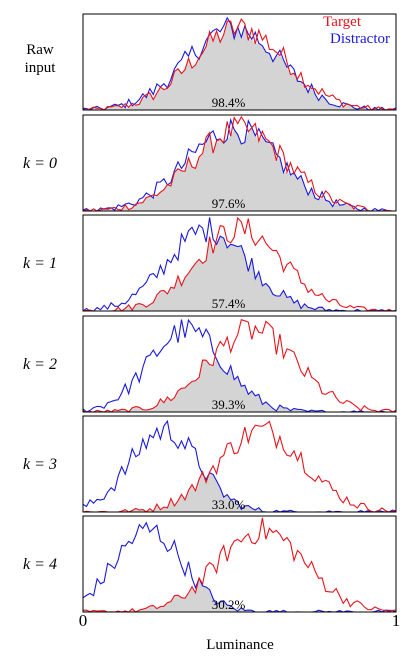 The height and width of the screenshot is (672, 415). I want to click on overlap-label: 97.6%, so click(229, 203).